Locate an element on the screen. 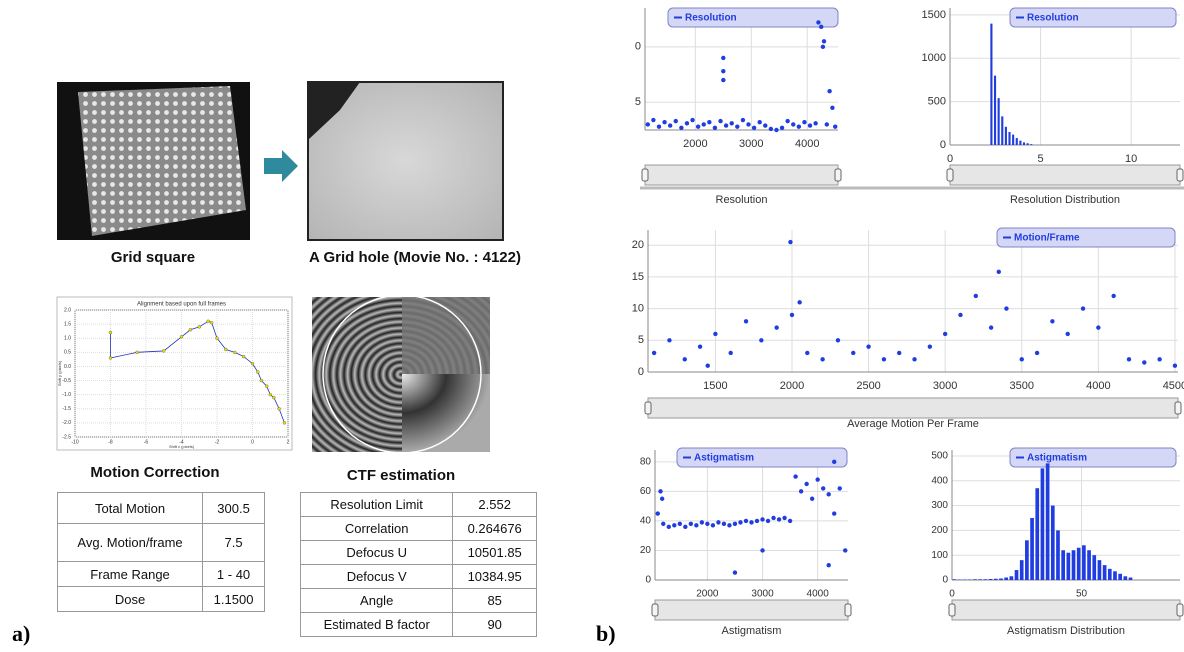  range-selector is located at coordinates (741, 175).